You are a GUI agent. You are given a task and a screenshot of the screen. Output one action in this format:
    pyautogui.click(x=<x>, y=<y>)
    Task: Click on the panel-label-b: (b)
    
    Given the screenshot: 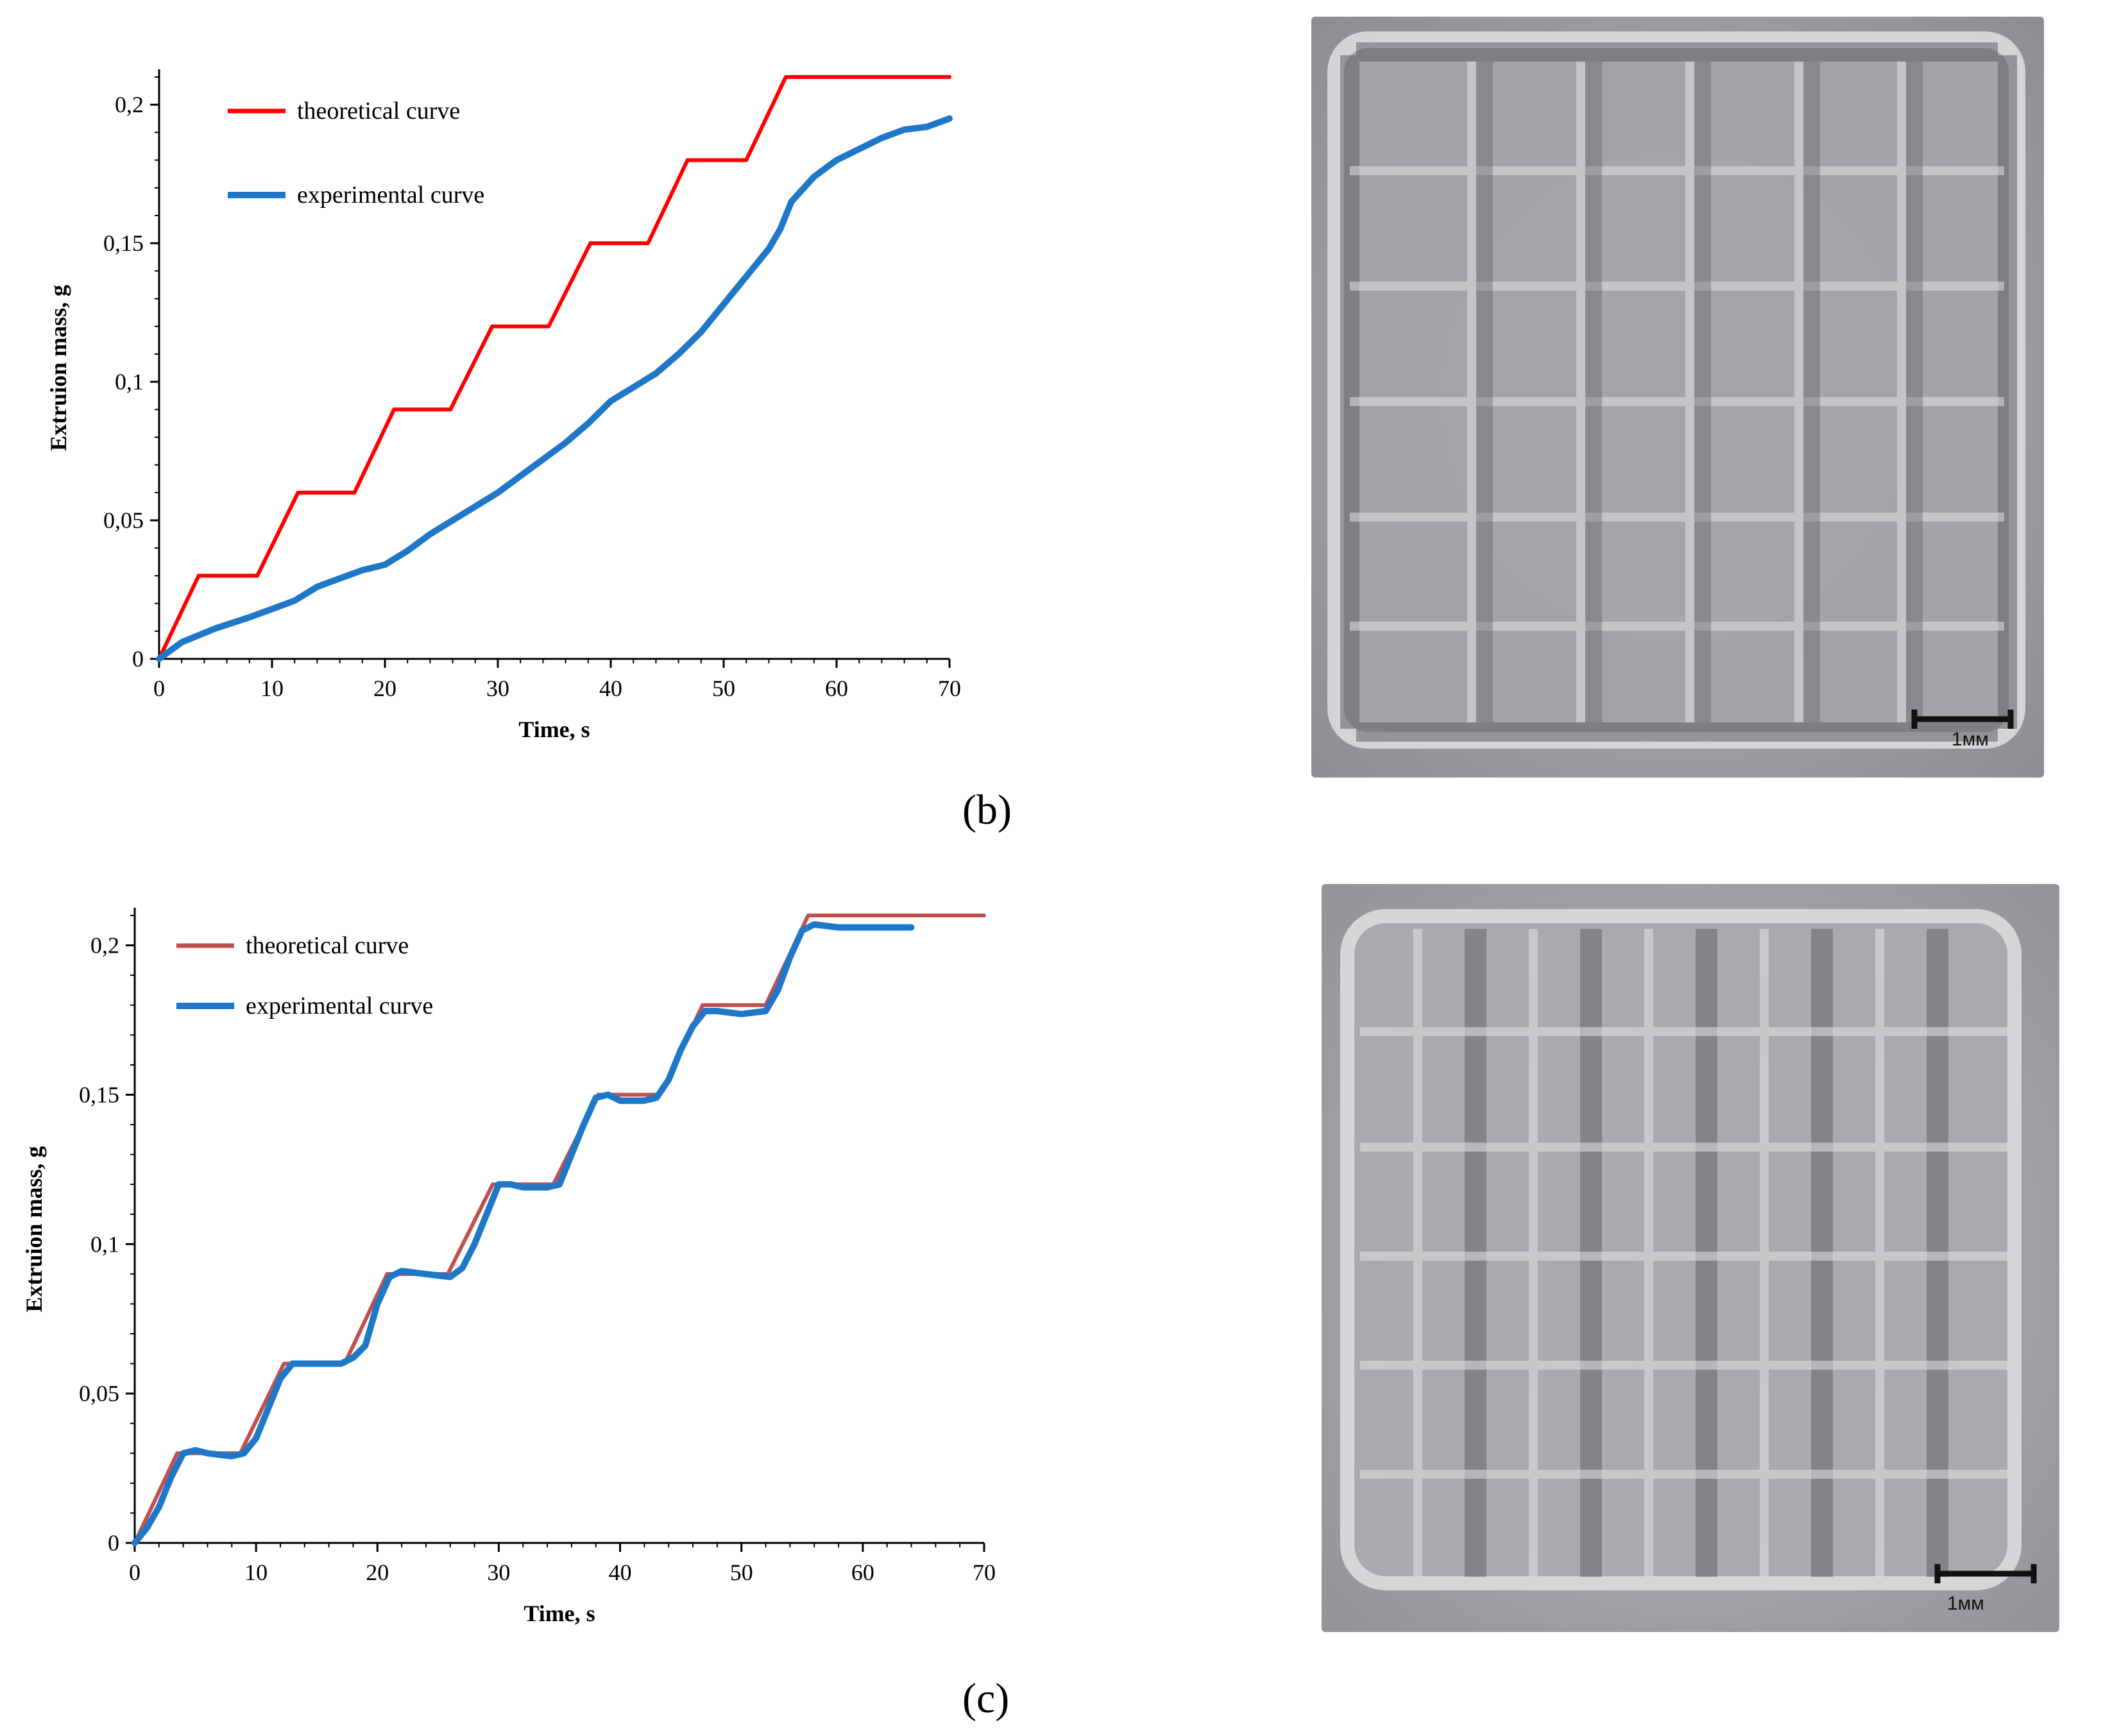 What is the action you would take?
    pyautogui.click(x=987, y=810)
    